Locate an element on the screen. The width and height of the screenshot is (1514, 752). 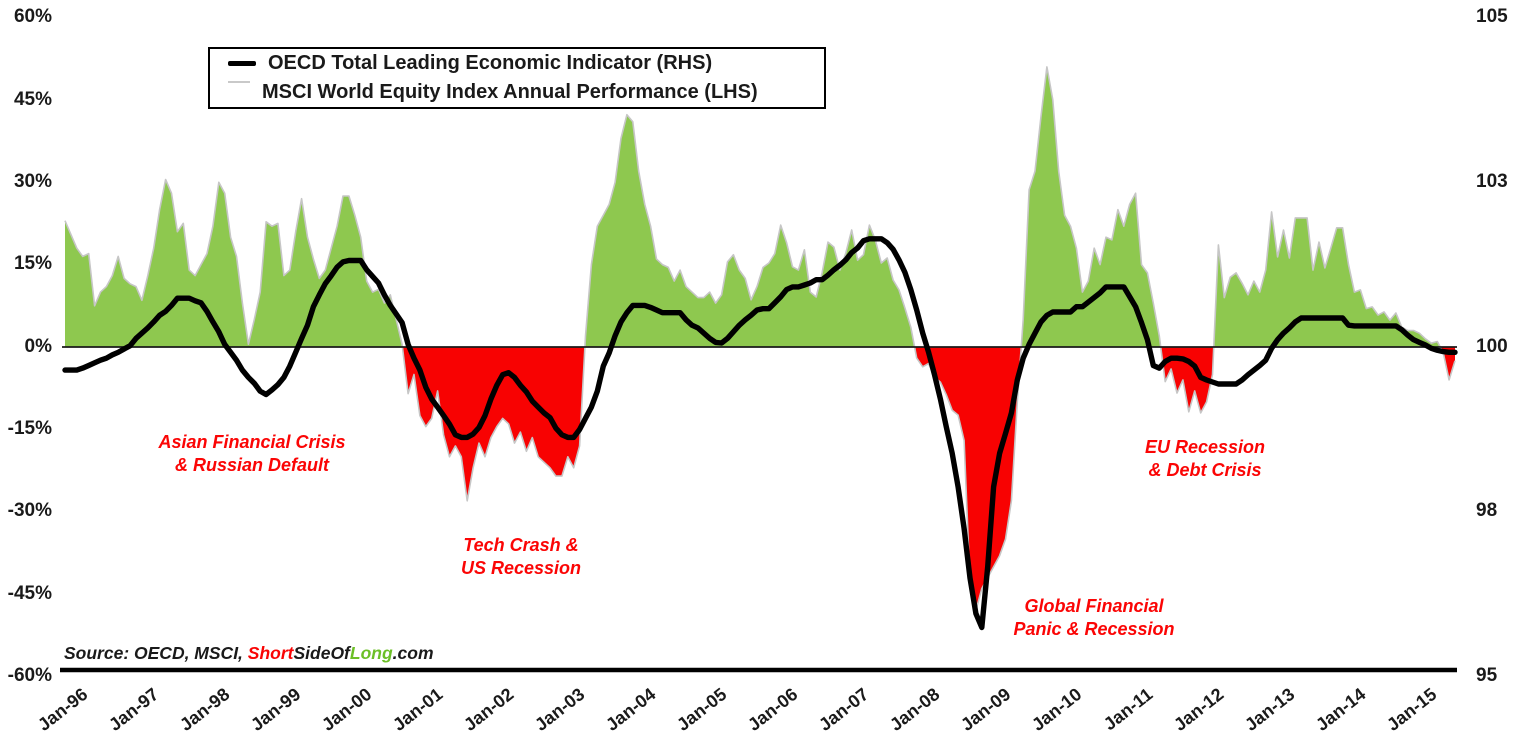
annotation-line: EU Recession is located at coordinates (1205, 447).